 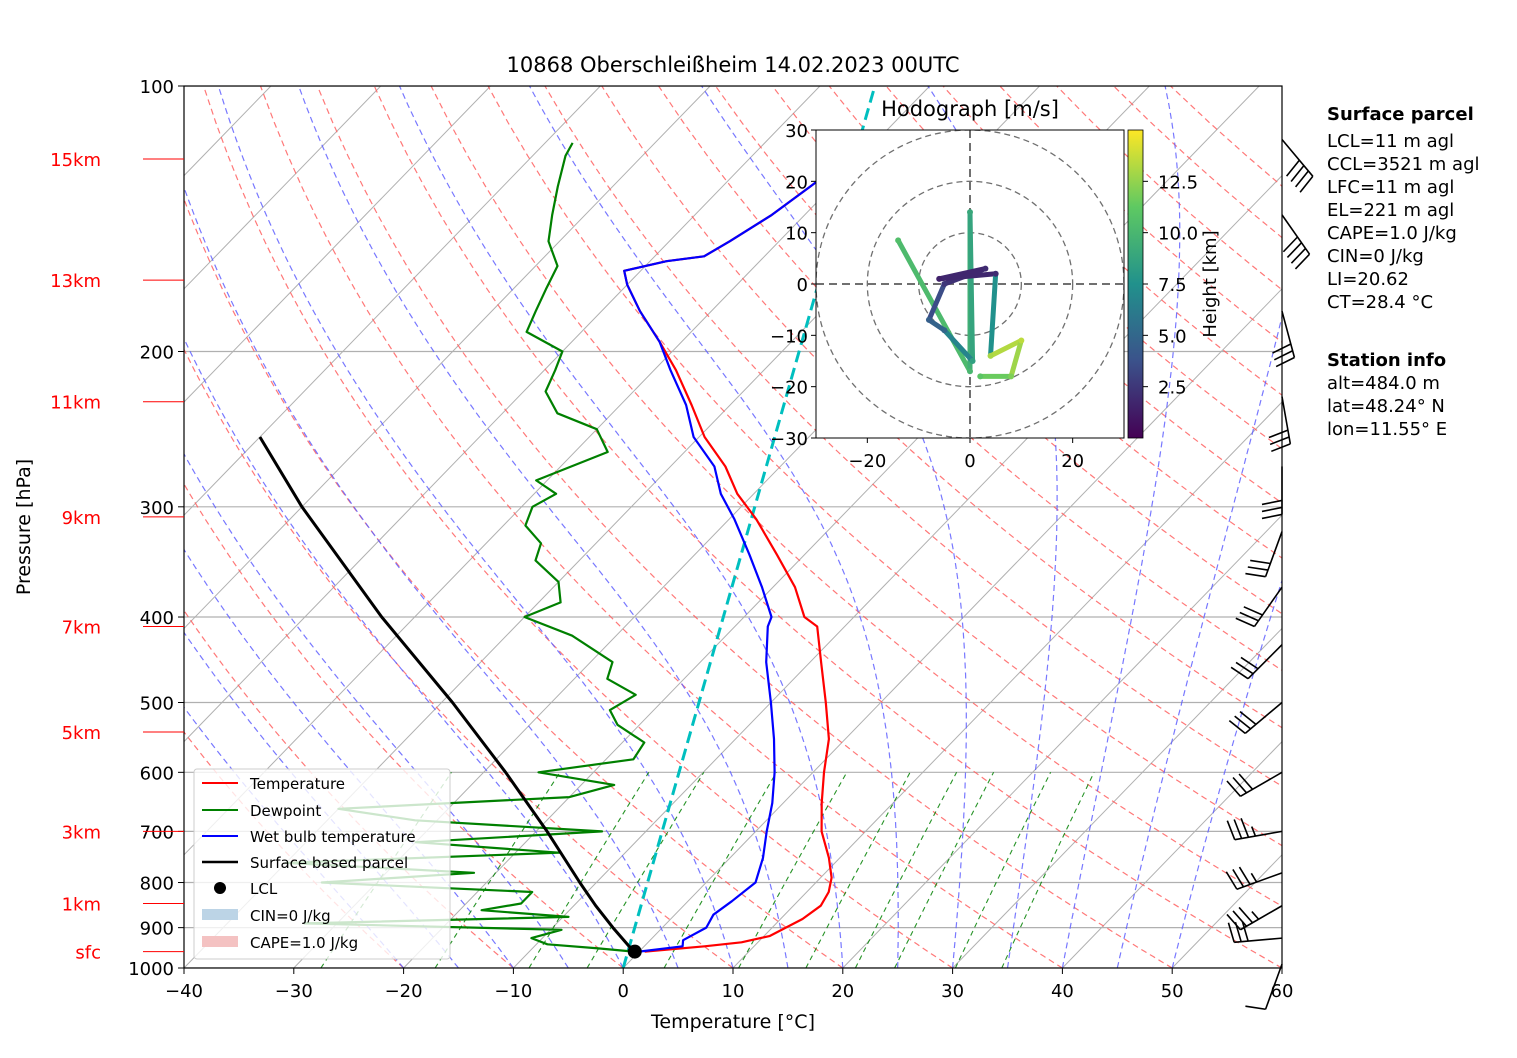 What do you see at coordinates (304, 943) in the screenshot?
I see `legend-cape: CAPE=1.0 J/kg` at bounding box center [304, 943].